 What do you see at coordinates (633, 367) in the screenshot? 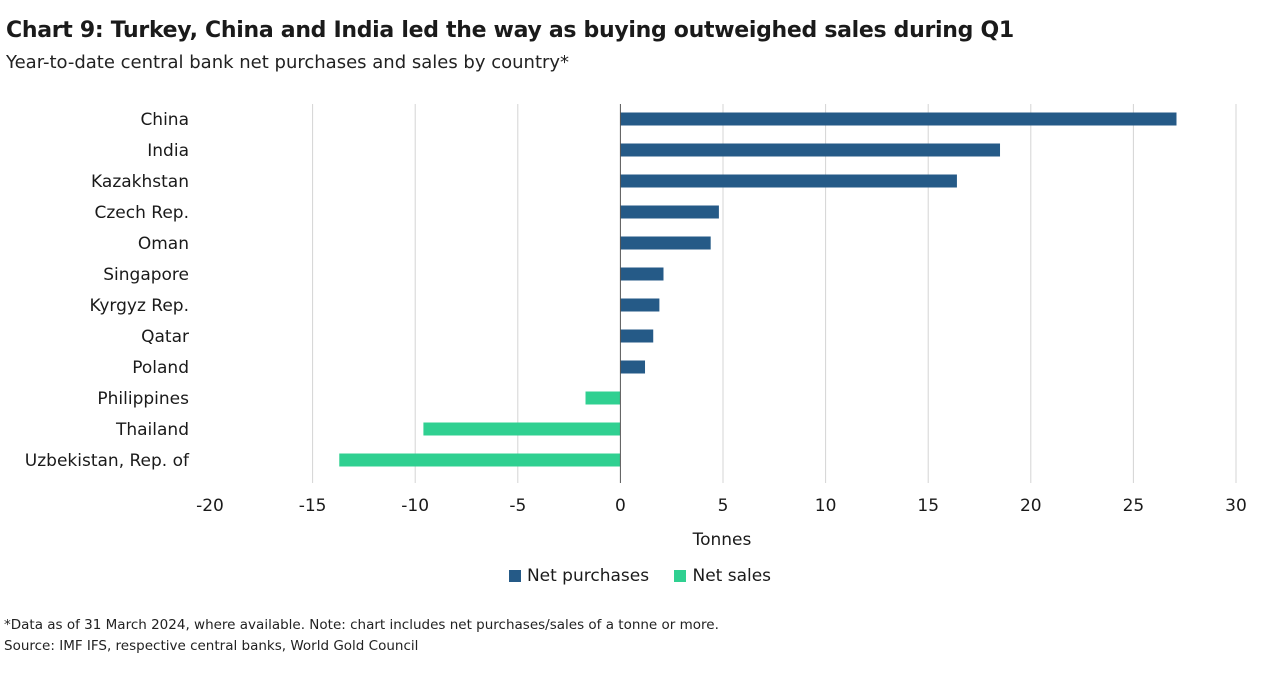
I see `bar-poland` at bounding box center [633, 367].